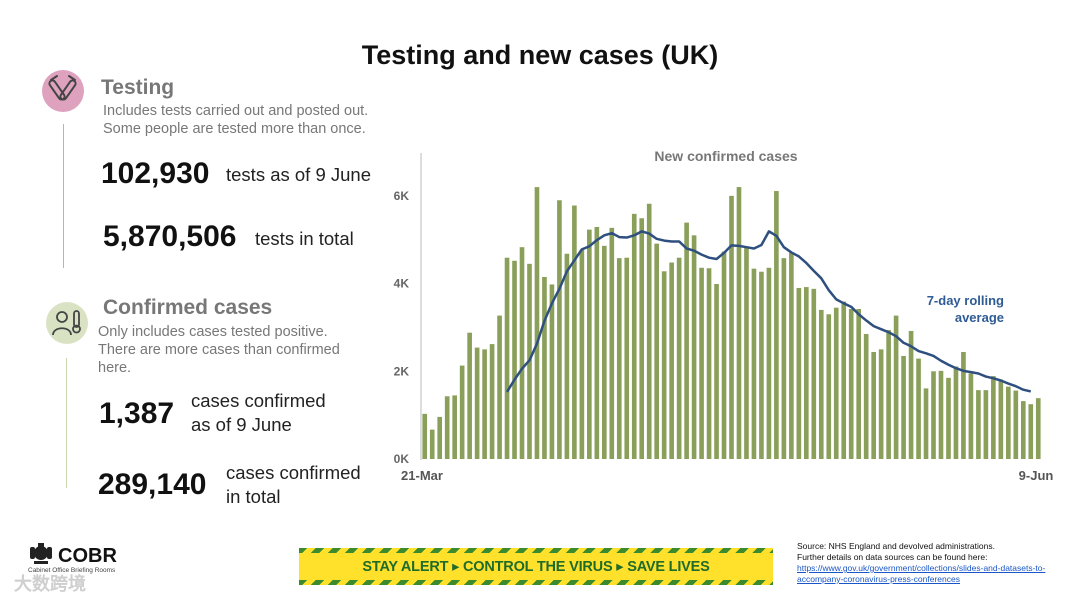  Describe the element at coordinates (293, 472) in the screenshot. I see `cases-total-label-line-1: cases confirmed` at that location.